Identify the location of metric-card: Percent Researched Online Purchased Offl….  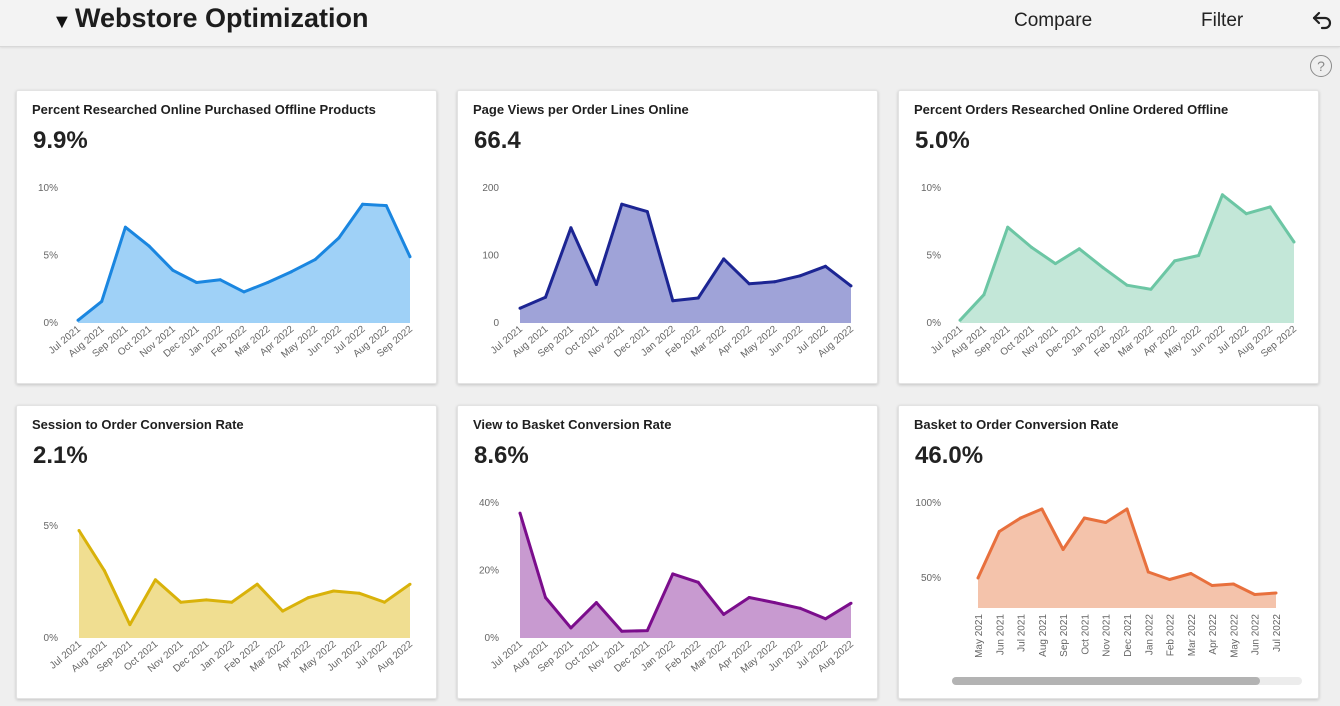
(226, 237).